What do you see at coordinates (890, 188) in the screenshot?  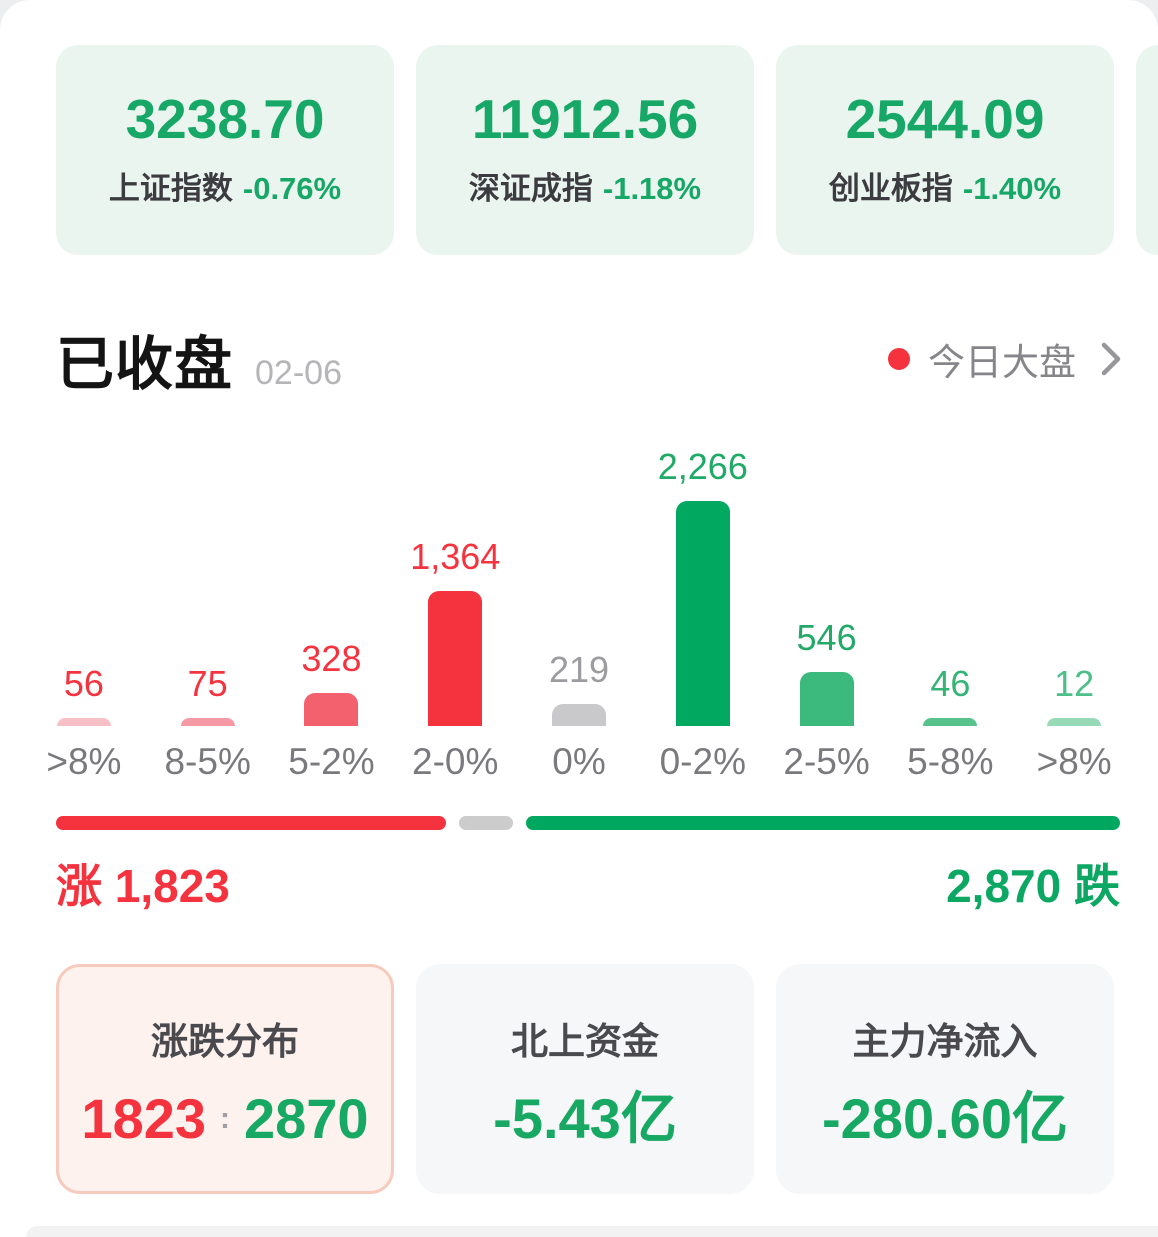 I see `index-name: 创业板指` at bounding box center [890, 188].